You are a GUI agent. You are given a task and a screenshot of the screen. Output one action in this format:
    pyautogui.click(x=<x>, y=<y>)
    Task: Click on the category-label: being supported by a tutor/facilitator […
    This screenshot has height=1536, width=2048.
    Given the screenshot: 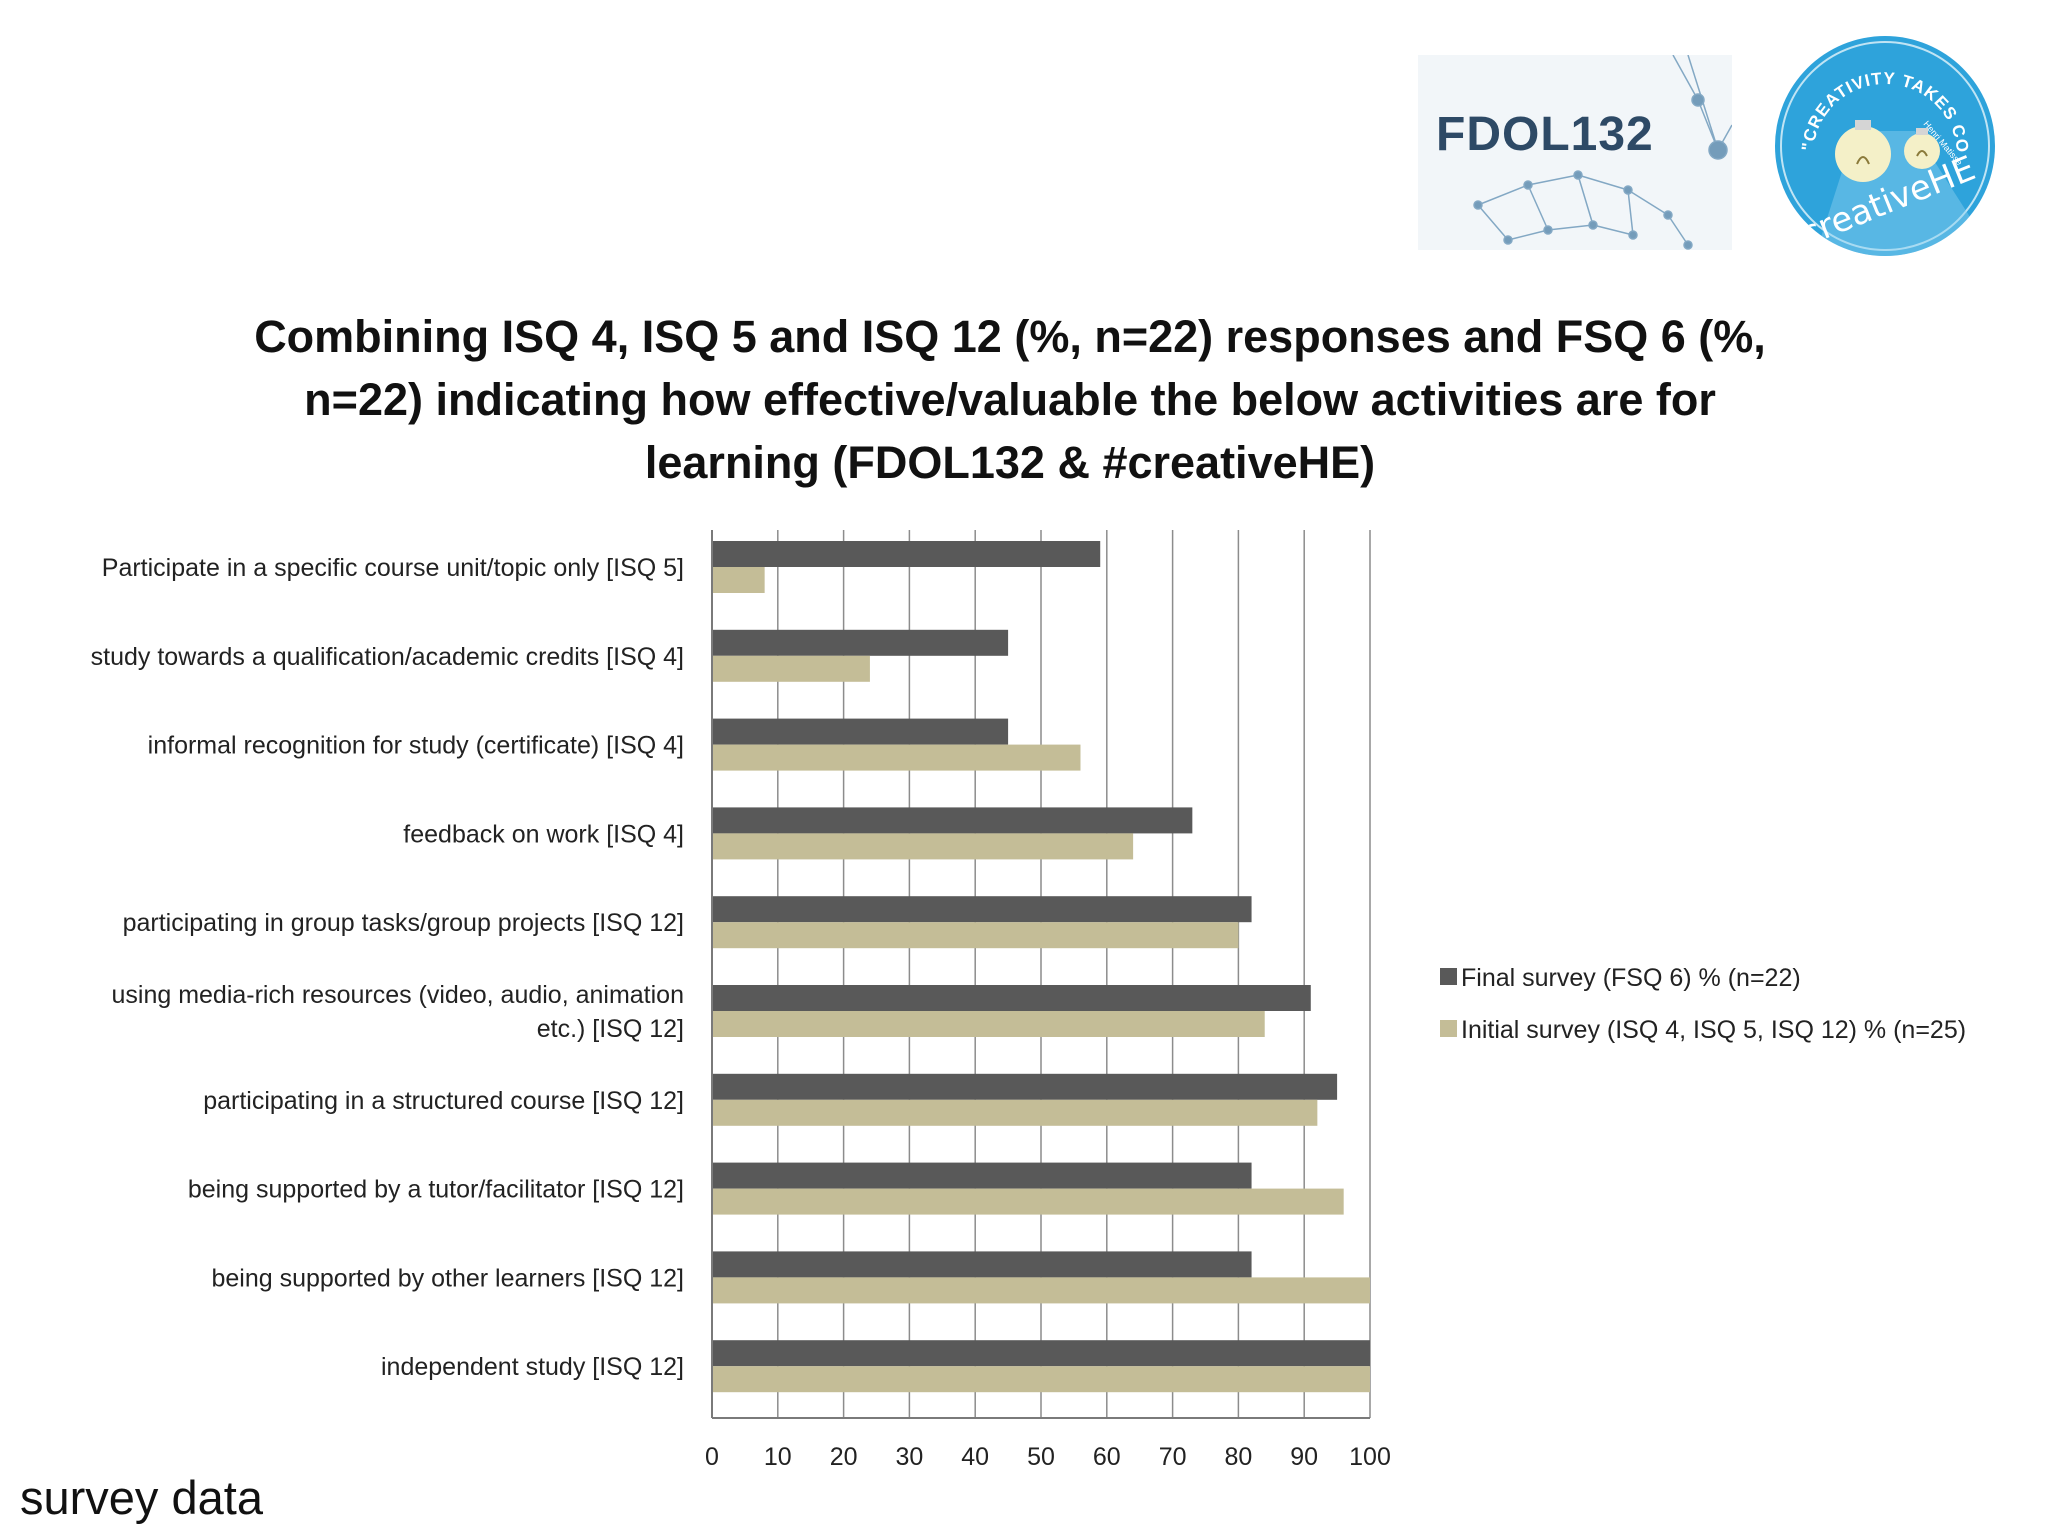 What is the action you would take?
    pyautogui.click(x=436, y=1190)
    